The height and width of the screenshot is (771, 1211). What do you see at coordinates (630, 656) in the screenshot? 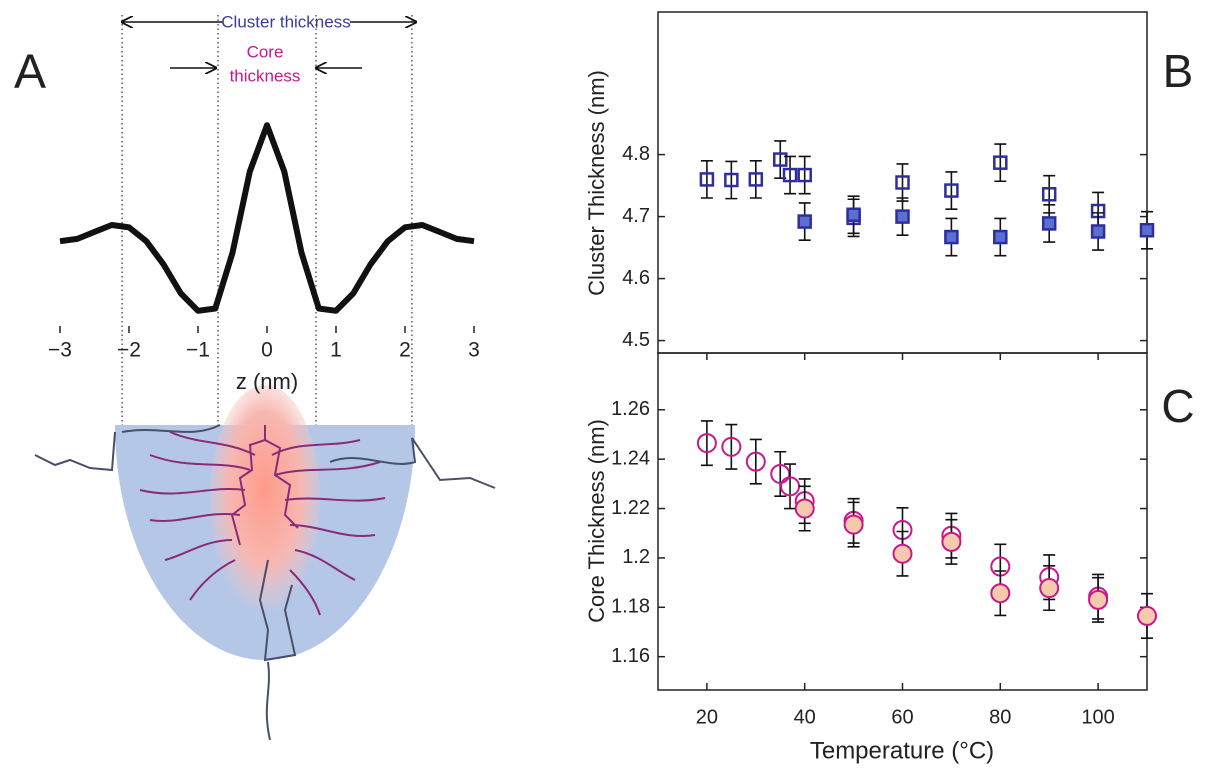
I see `y-tick-label: 1.16` at bounding box center [630, 656].